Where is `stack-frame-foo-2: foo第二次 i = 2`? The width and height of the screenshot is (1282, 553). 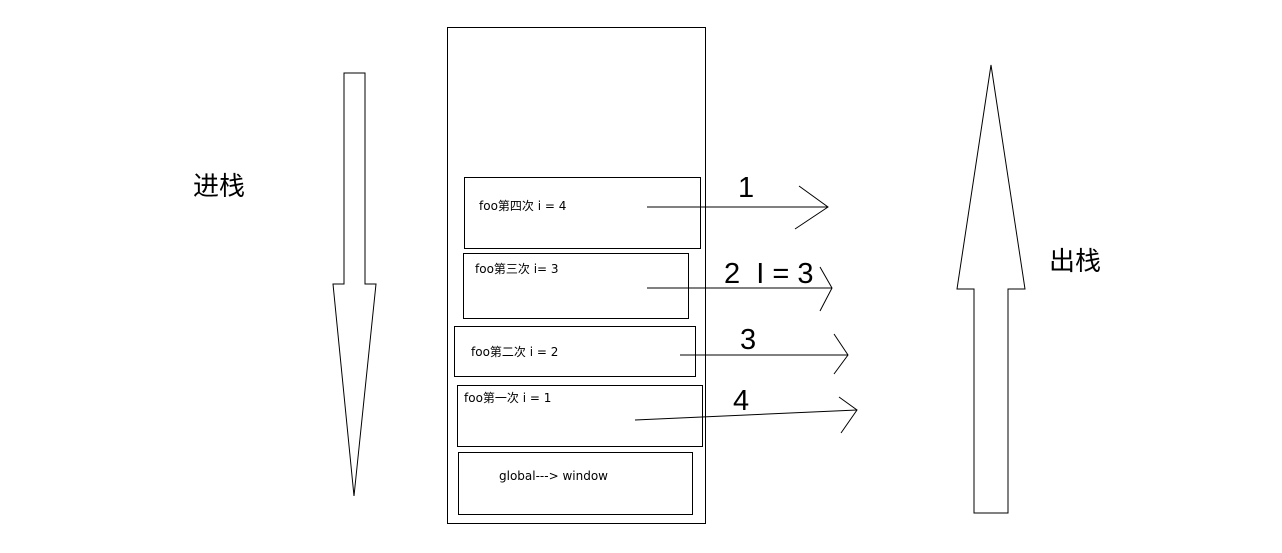 stack-frame-foo-2: foo第二次 i = 2 is located at coordinates (575, 351).